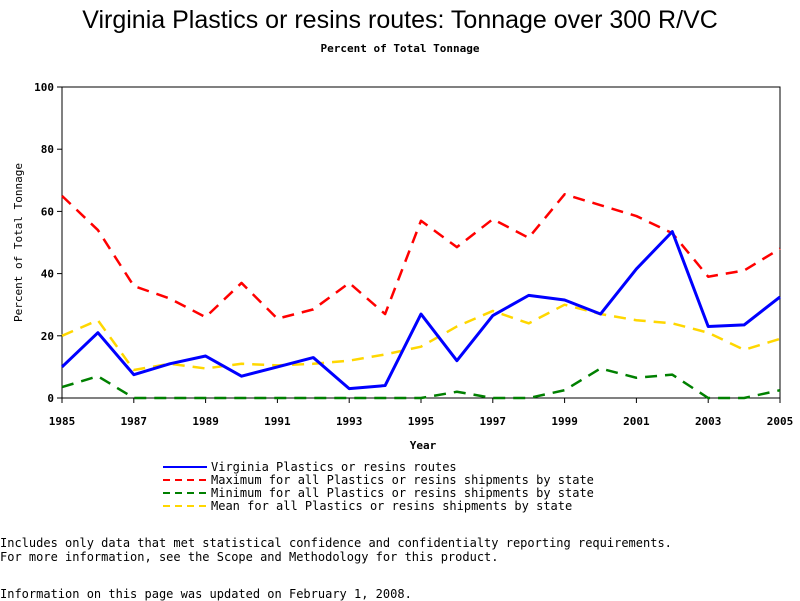 Image resolution: width=800 pixels, height=601 pixels. Describe the element at coordinates (47, 336) in the screenshot. I see `y-tick-label-1: 20` at that location.